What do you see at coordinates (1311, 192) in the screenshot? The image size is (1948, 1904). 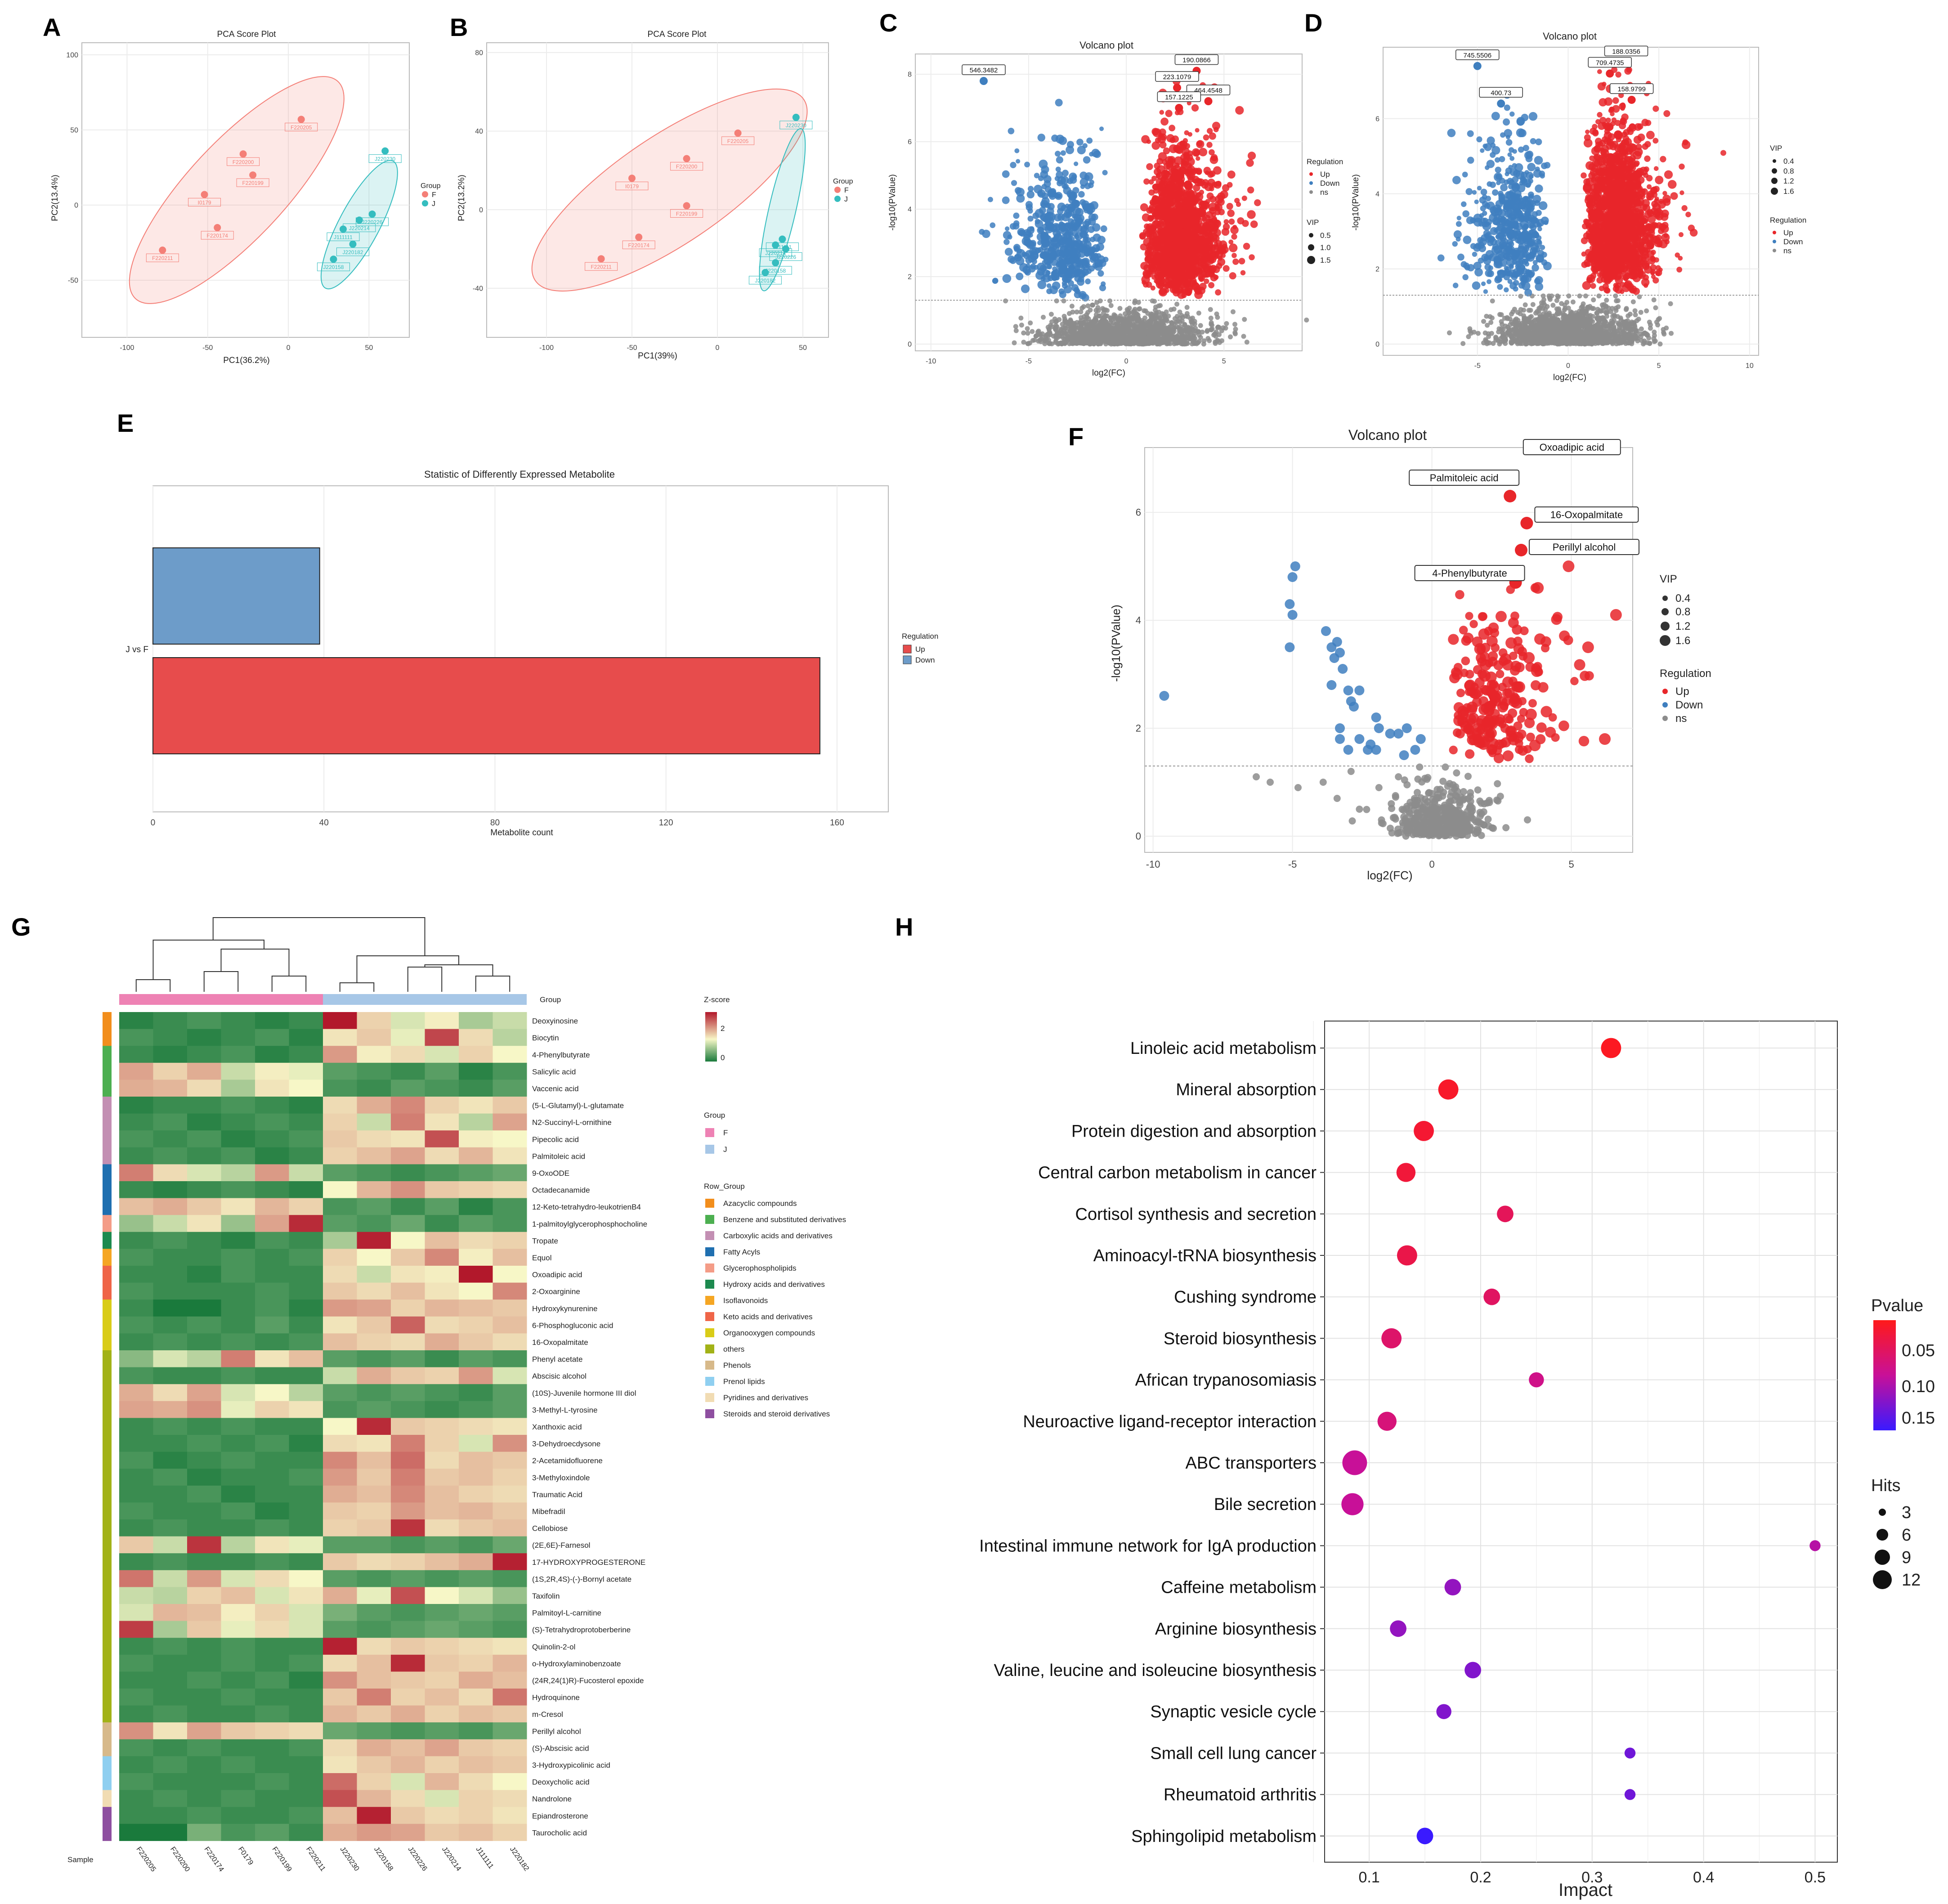 I see `panel-c-legend-dot-ns` at bounding box center [1311, 192].